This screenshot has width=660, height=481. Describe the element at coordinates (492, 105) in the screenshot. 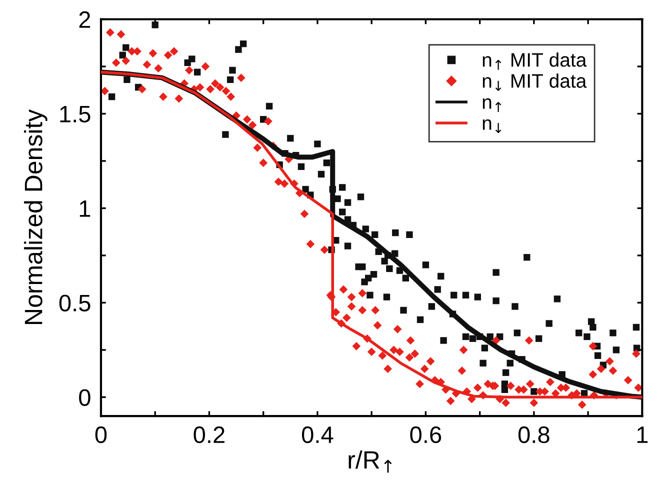

I see `legend-label: n$_{↑}$` at that location.